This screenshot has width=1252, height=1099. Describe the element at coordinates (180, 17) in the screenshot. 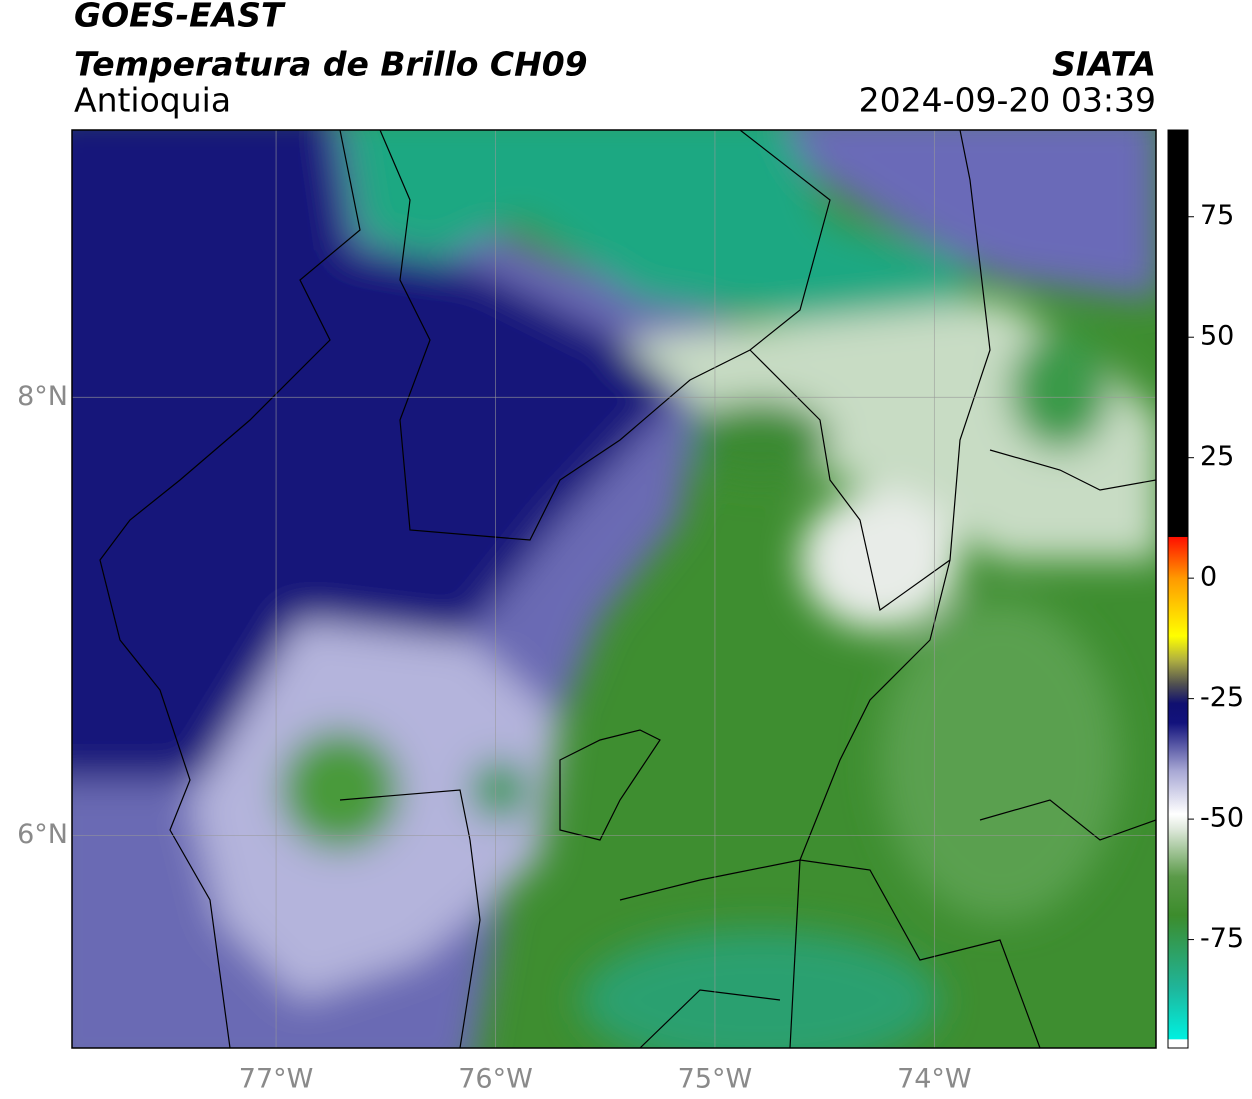

I see `title: GOES-EAST` at that location.